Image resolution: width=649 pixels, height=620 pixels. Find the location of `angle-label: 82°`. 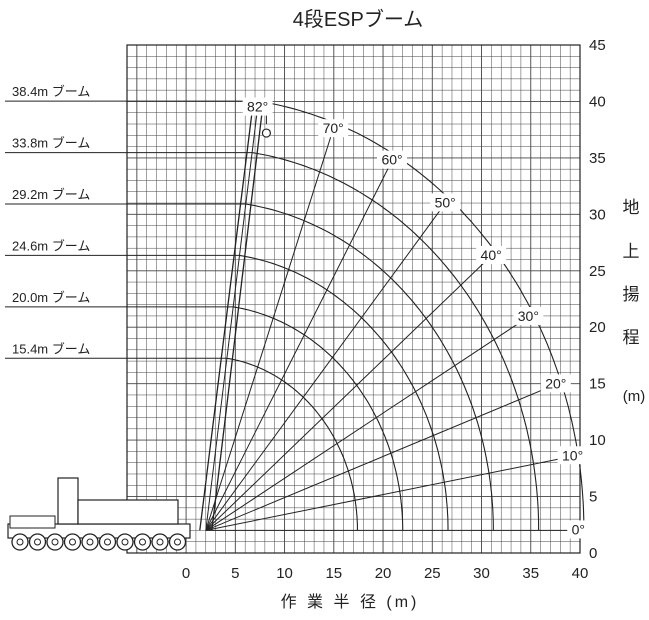

angle-label: 82° is located at coordinates (257, 107).